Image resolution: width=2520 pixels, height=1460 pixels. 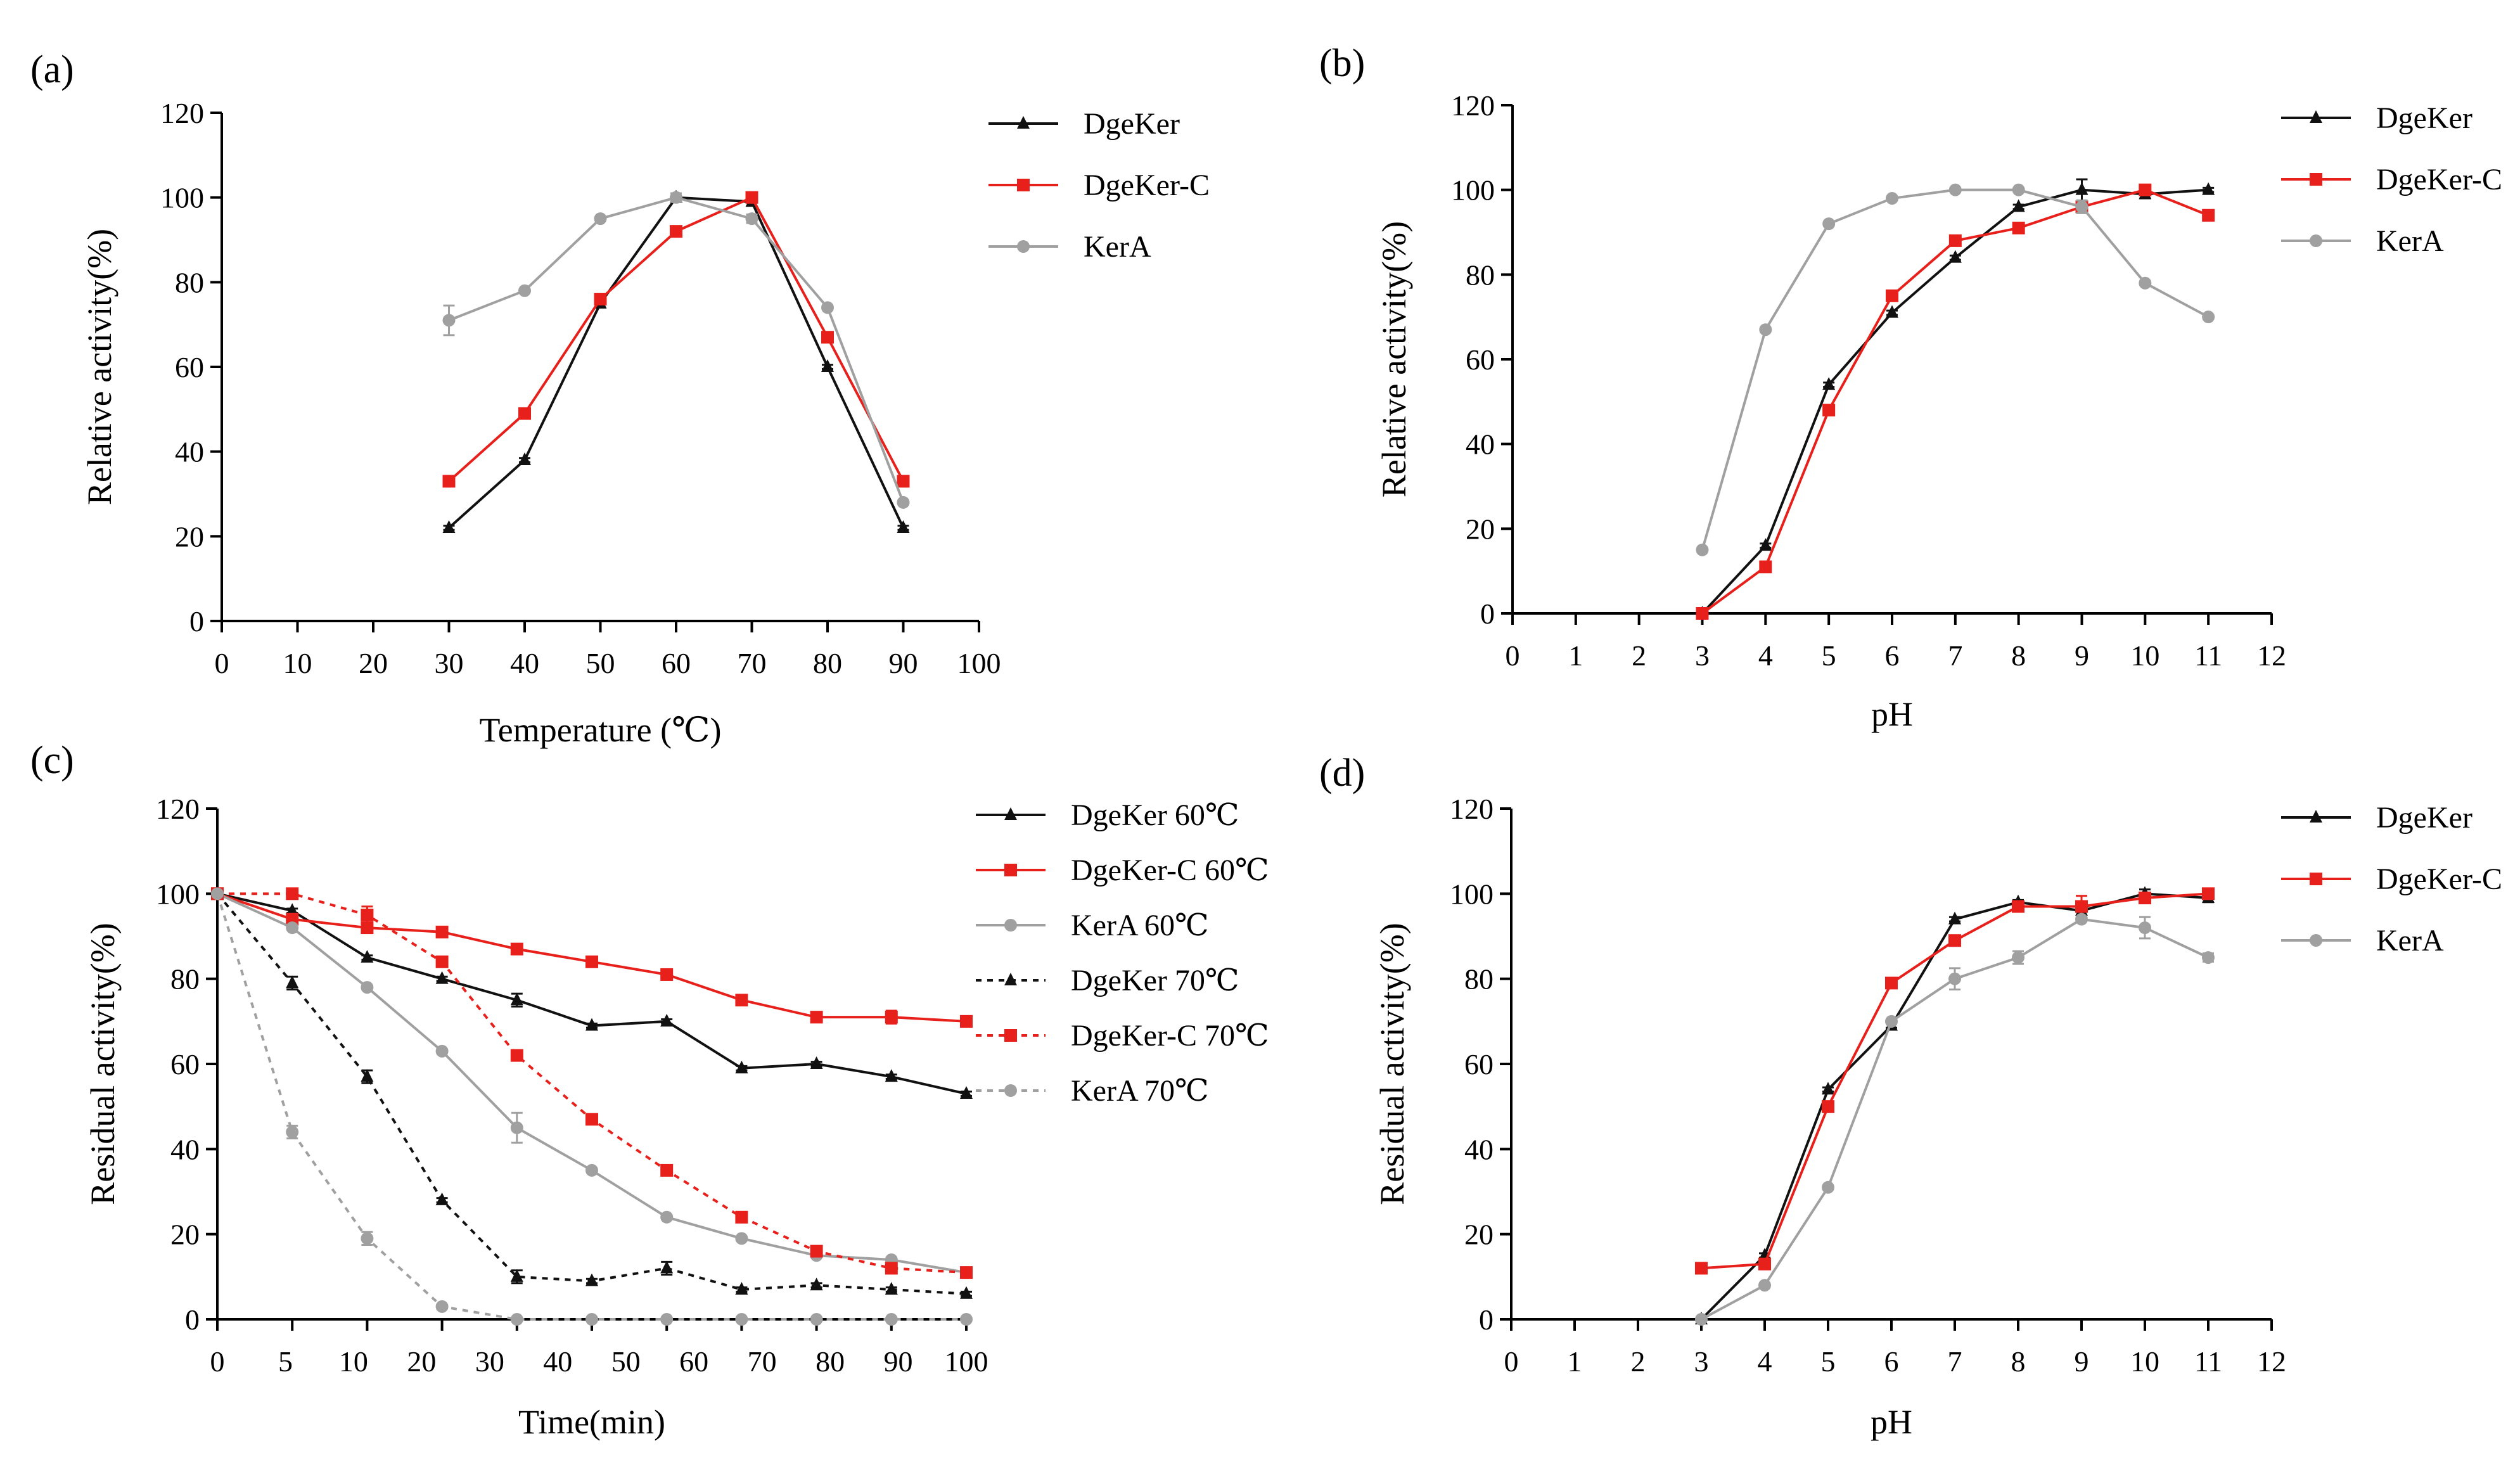 I want to click on legend-entry: DgeKer, so click(x=1084, y=124).